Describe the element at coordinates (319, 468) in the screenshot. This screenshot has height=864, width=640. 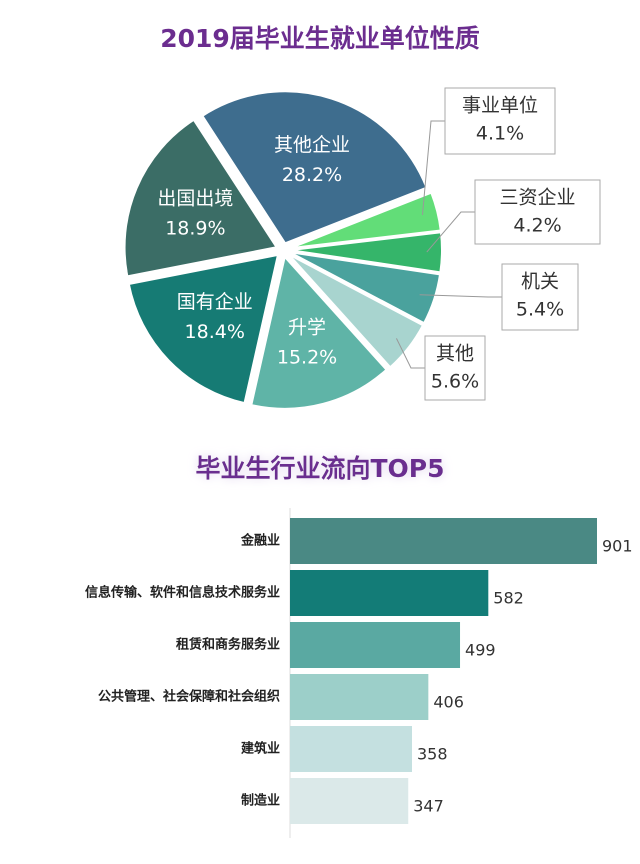
I see `bar-title: 毕业生行业流向TOP5` at that location.